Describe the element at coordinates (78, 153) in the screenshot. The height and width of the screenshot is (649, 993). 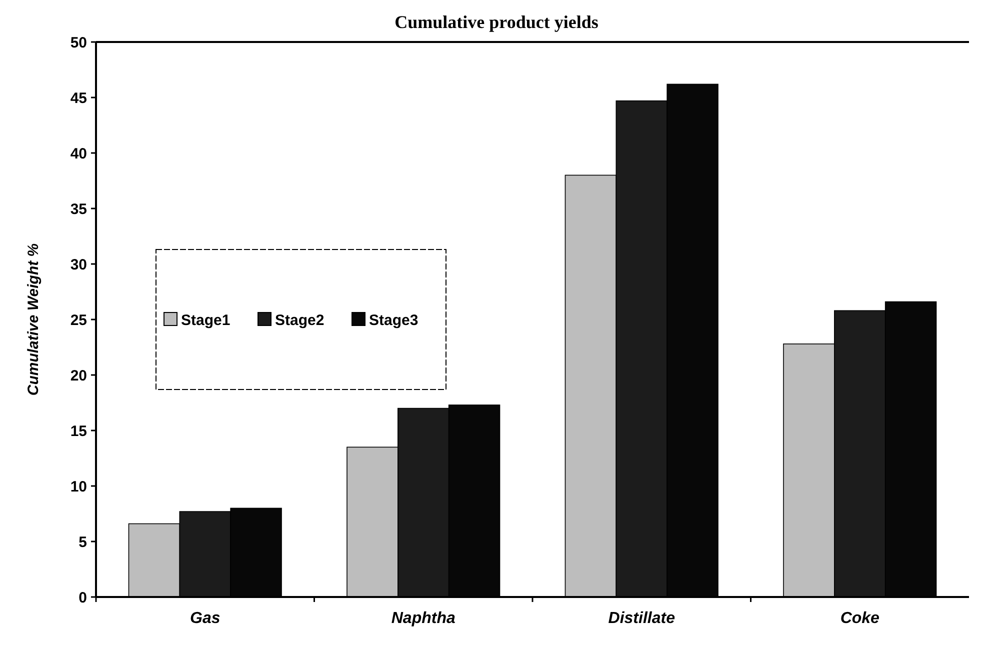
I see `y-tick-label: 40` at that location.